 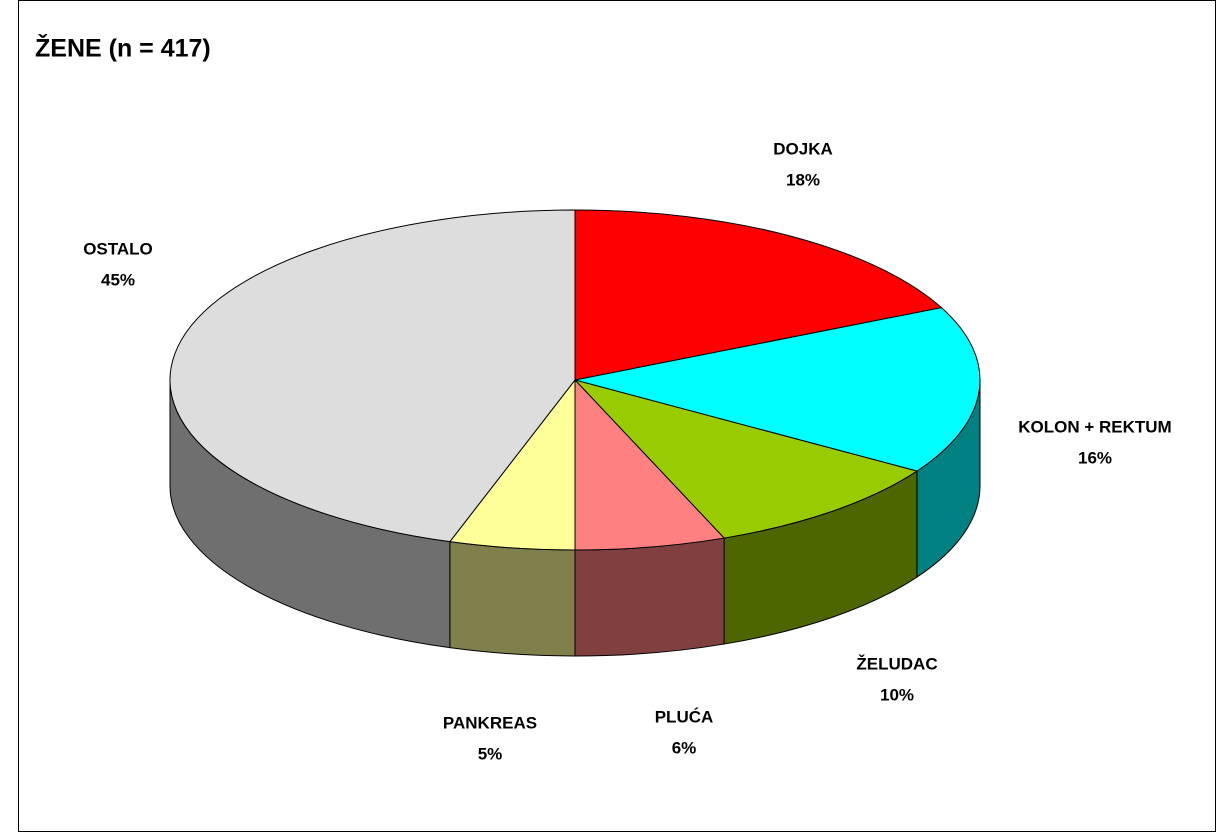 I want to click on slice-value-label: 18%, so click(x=803, y=179).